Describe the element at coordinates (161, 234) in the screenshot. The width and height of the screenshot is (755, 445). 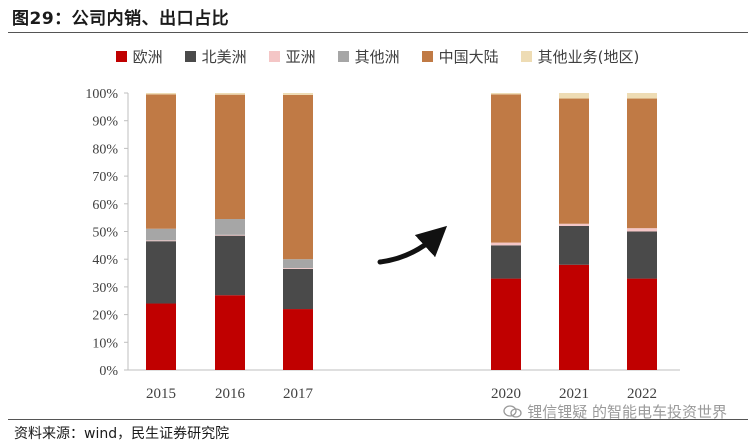
I see `bar-other_continents-2015` at that location.